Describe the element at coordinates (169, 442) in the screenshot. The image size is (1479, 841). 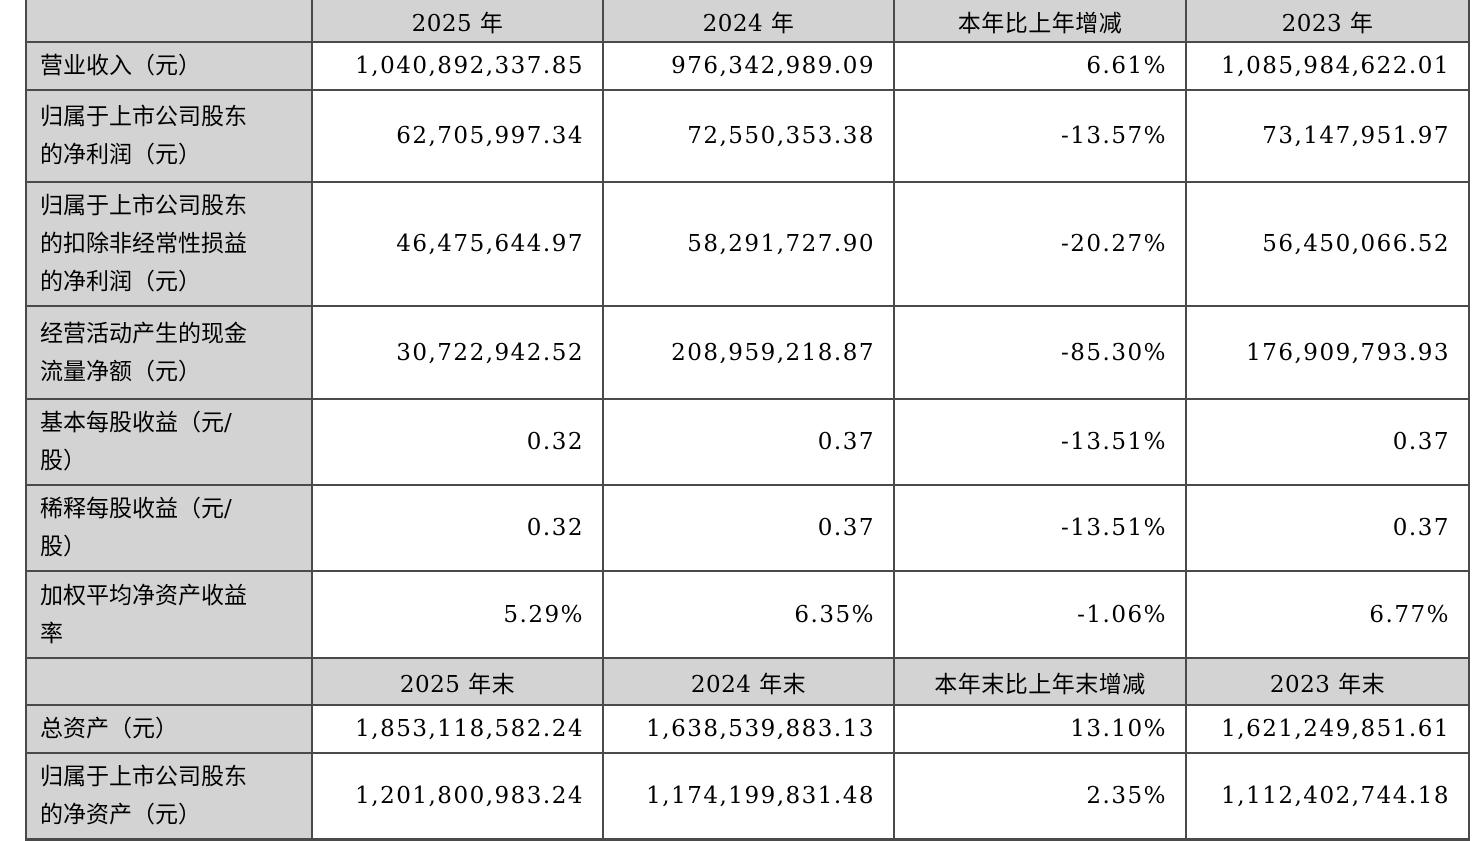
I see `row-label: 基本每股收益（元/ 股）` at that location.